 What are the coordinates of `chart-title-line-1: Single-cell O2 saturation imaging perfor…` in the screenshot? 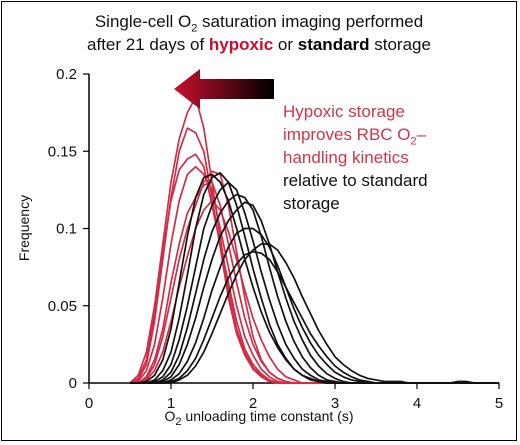 It's located at (259, 23).